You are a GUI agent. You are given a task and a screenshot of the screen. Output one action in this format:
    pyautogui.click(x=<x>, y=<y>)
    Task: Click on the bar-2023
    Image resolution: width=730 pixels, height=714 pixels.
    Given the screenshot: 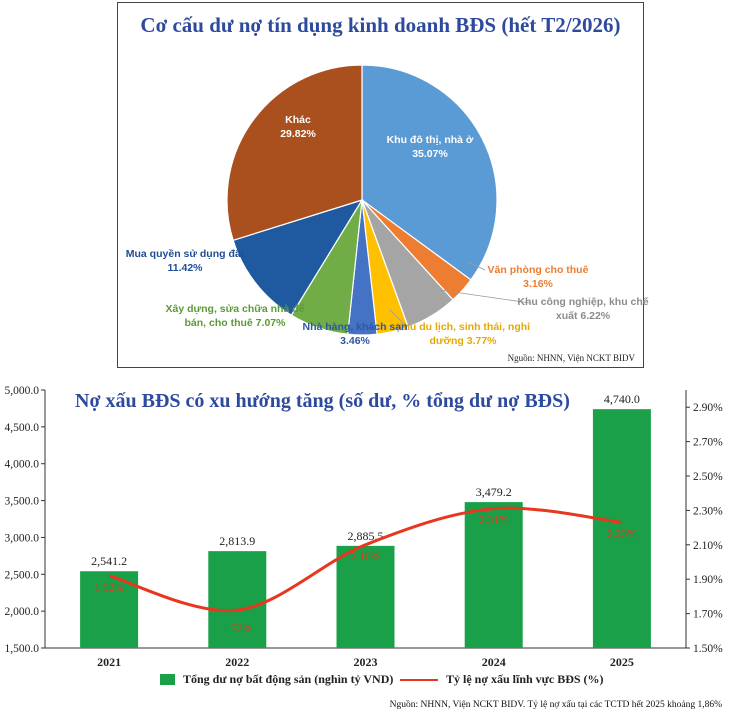 What is the action you would take?
    pyautogui.click(x=365, y=596)
    